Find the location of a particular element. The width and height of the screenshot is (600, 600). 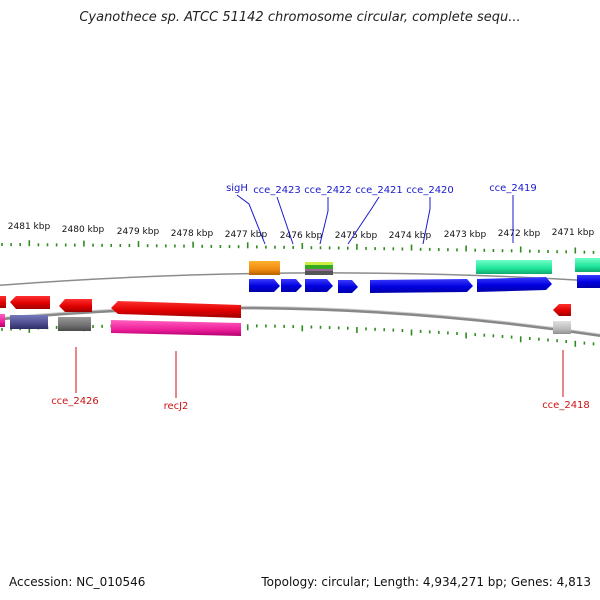

backbone-inner is located at coordinates (300, 322).